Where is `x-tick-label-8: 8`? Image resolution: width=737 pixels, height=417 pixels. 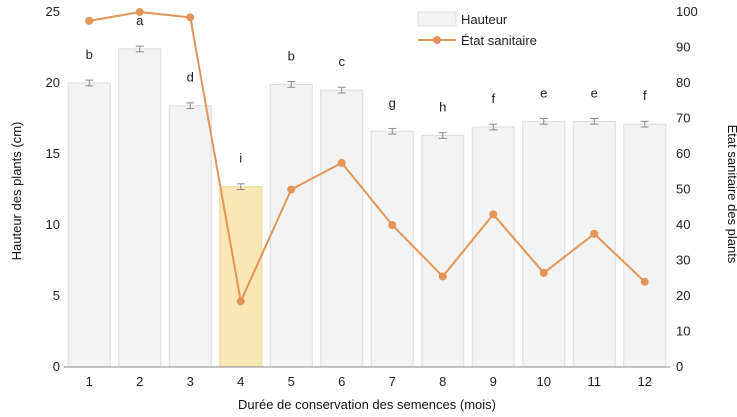
x-tick-label-8: 8 is located at coordinates (442, 381).